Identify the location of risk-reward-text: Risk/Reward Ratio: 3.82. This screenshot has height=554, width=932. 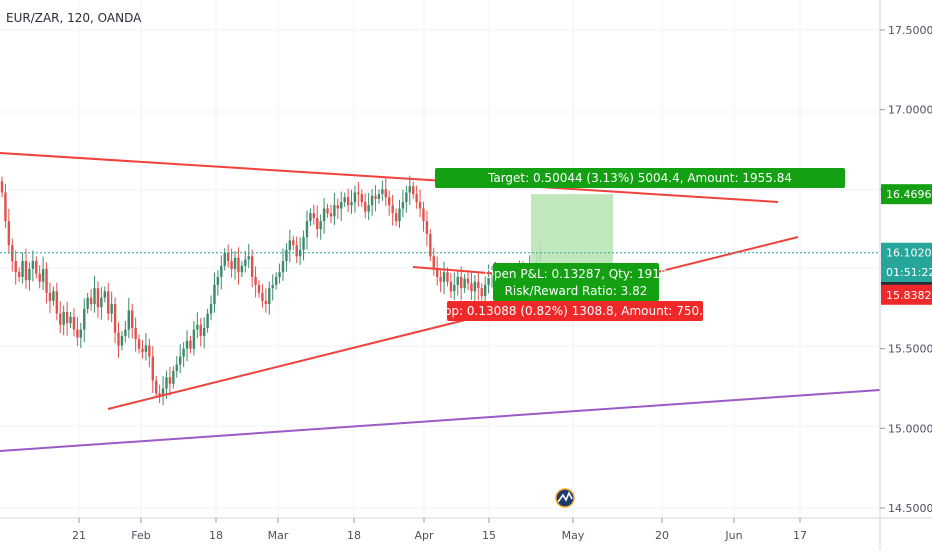
(576, 291).